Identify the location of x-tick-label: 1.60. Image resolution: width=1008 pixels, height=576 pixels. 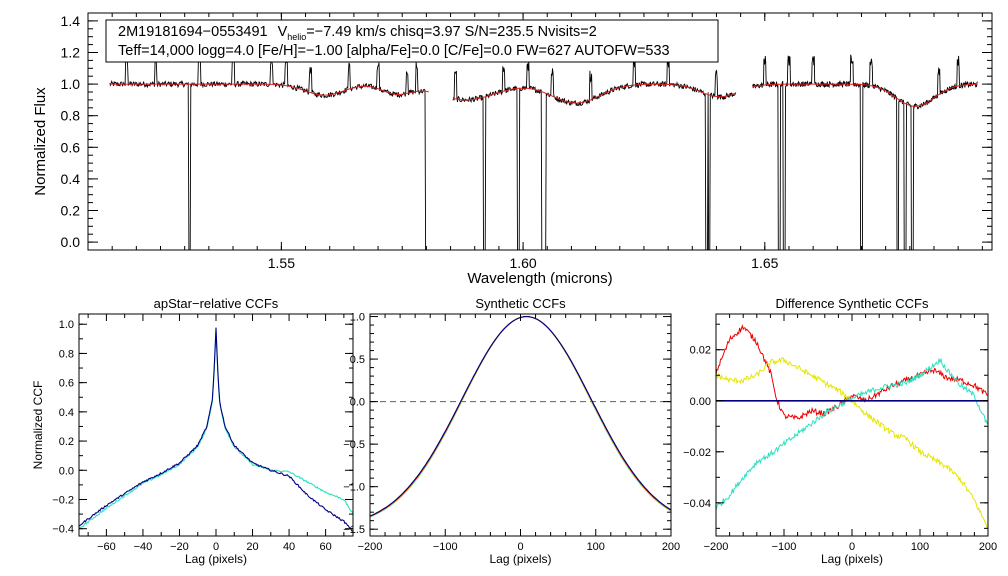
(522, 263).